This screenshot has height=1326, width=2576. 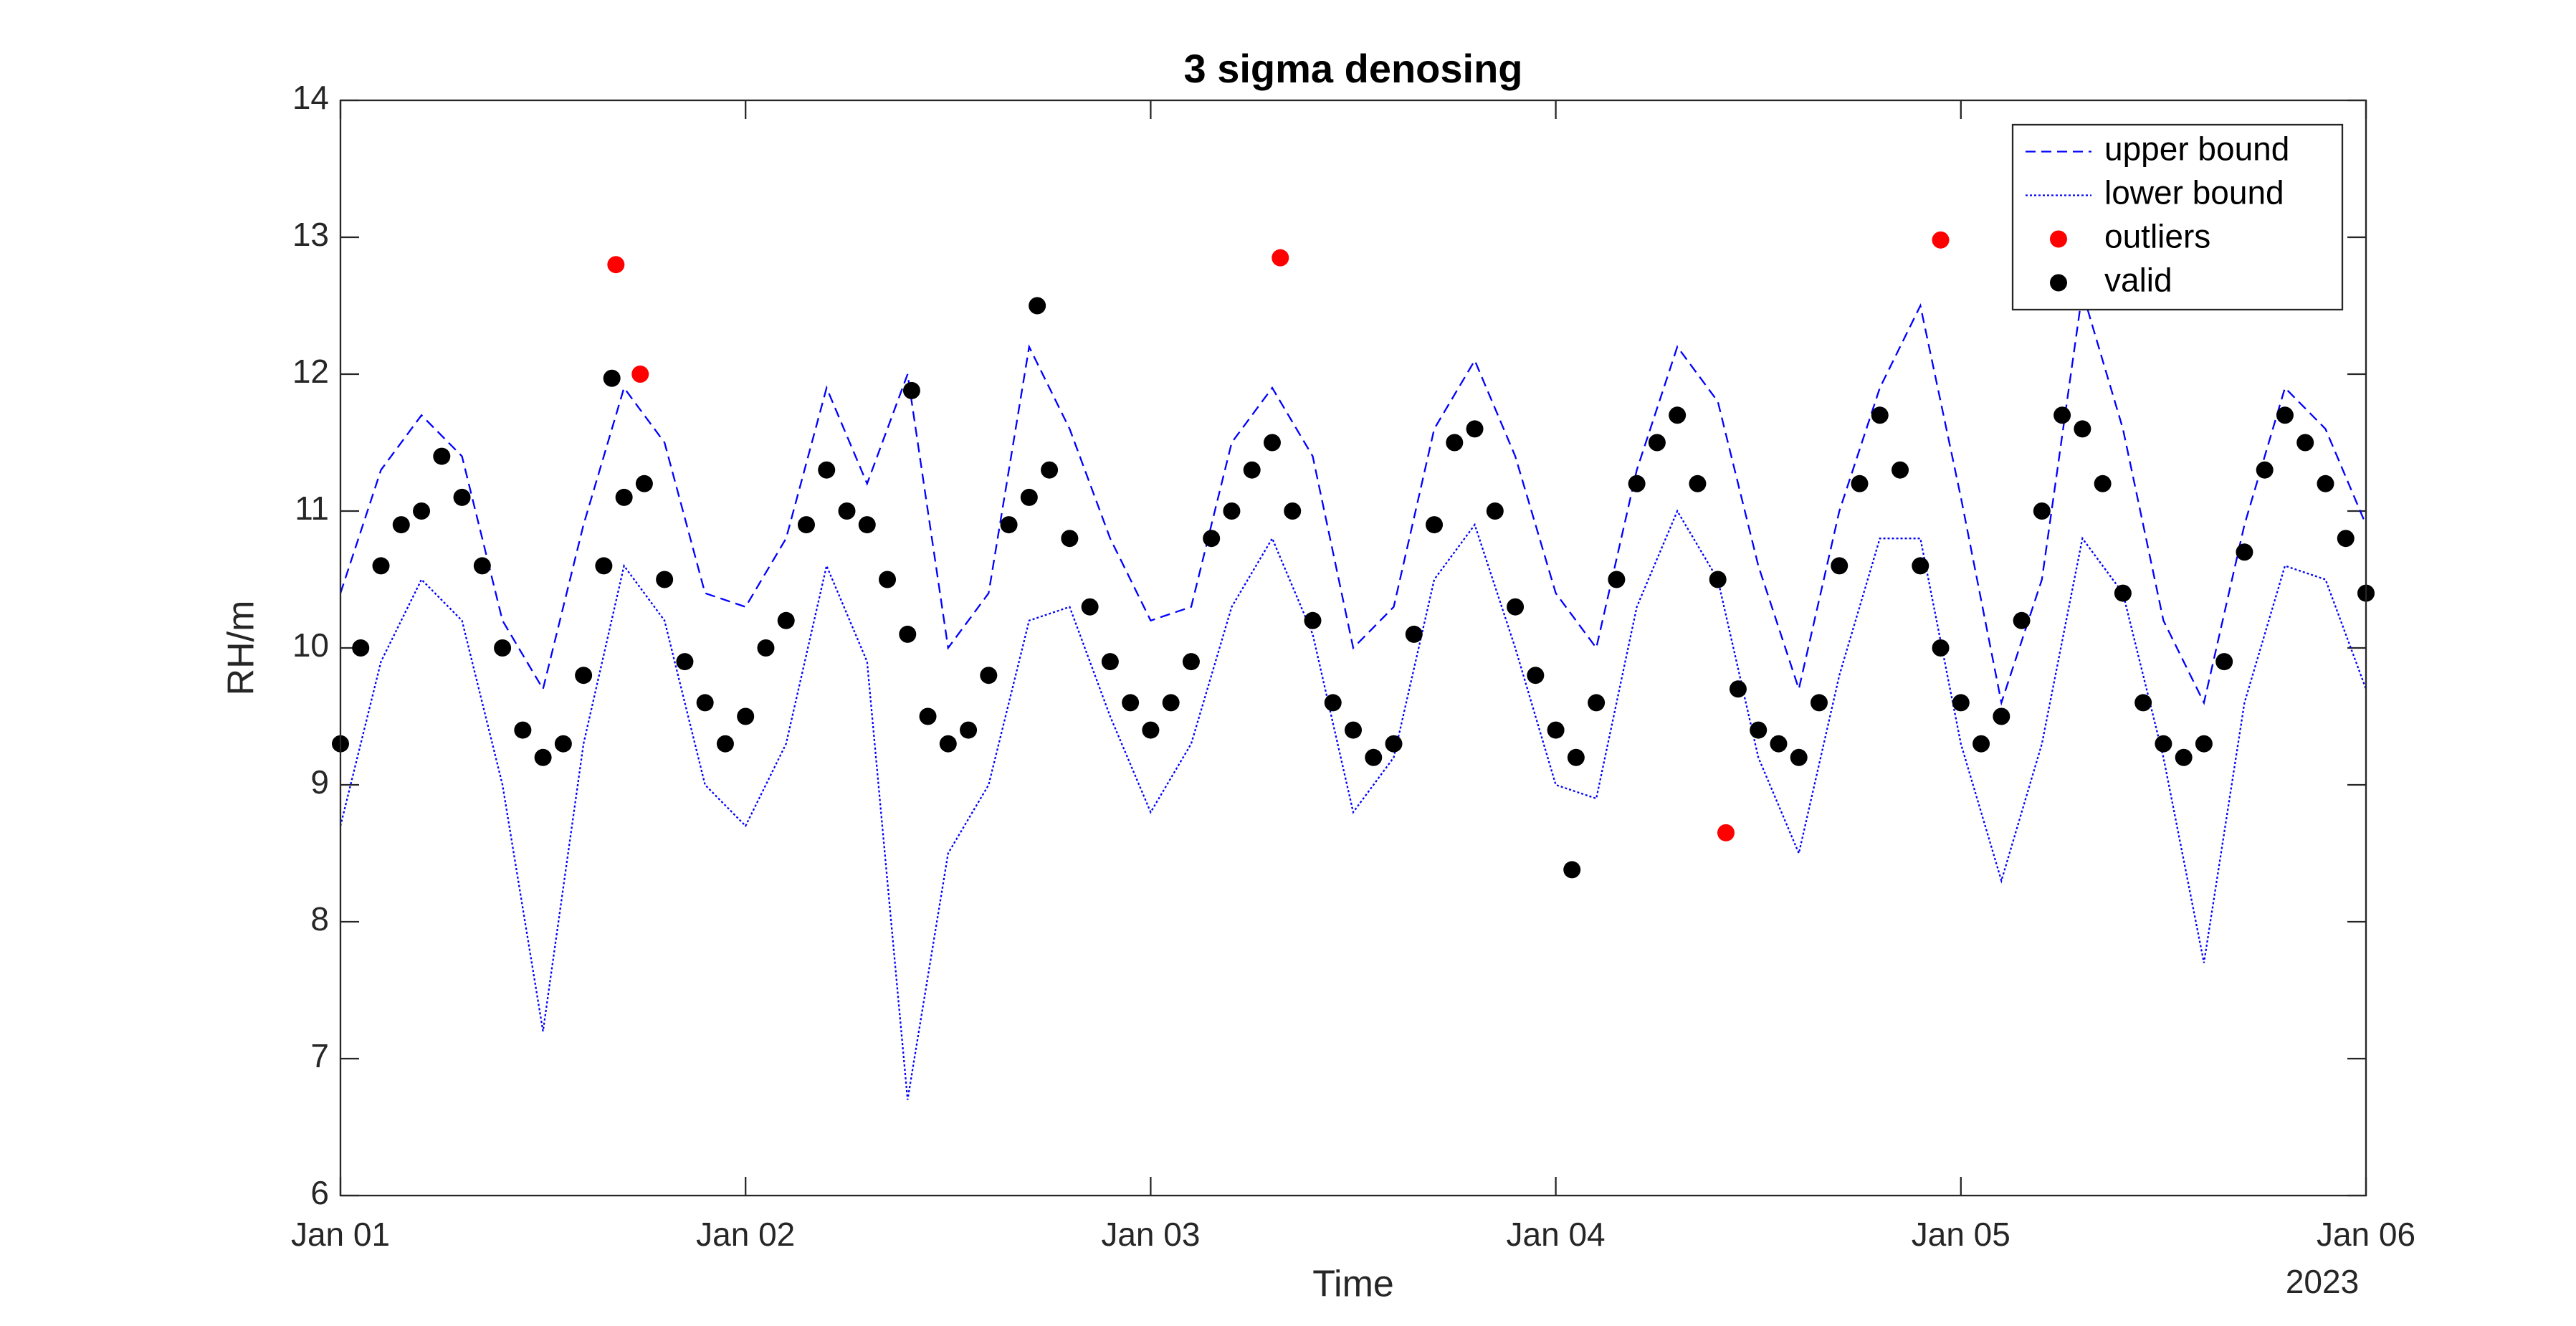 What do you see at coordinates (2177, 217) in the screenshot?
I see `legend-box` at bounding box center [2177, 217].